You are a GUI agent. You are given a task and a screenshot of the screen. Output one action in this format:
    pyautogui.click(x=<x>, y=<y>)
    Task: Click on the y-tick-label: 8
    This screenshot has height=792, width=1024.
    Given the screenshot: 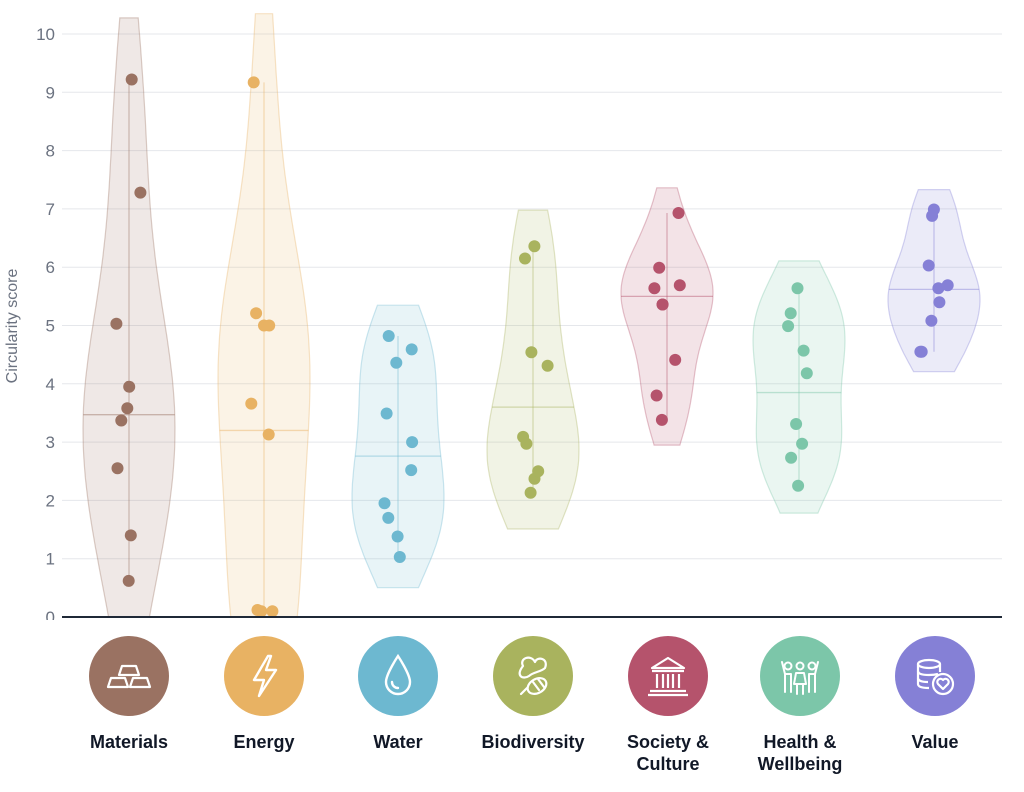 What is the action you would take?
    pyautogui.click(x=50, y=151)
    